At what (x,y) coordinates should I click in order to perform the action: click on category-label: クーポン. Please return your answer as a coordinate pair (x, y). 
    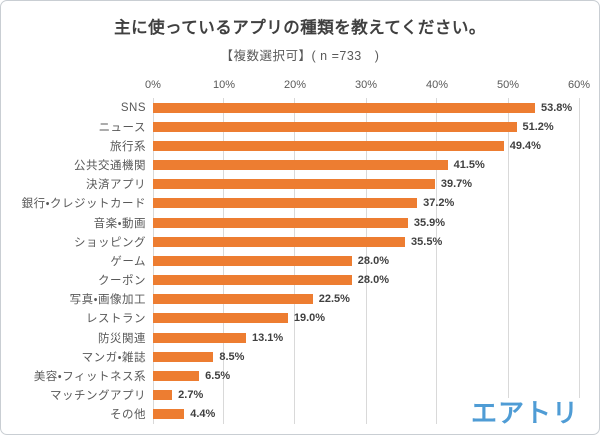
    Looking at the image, I should click on (122, 281).